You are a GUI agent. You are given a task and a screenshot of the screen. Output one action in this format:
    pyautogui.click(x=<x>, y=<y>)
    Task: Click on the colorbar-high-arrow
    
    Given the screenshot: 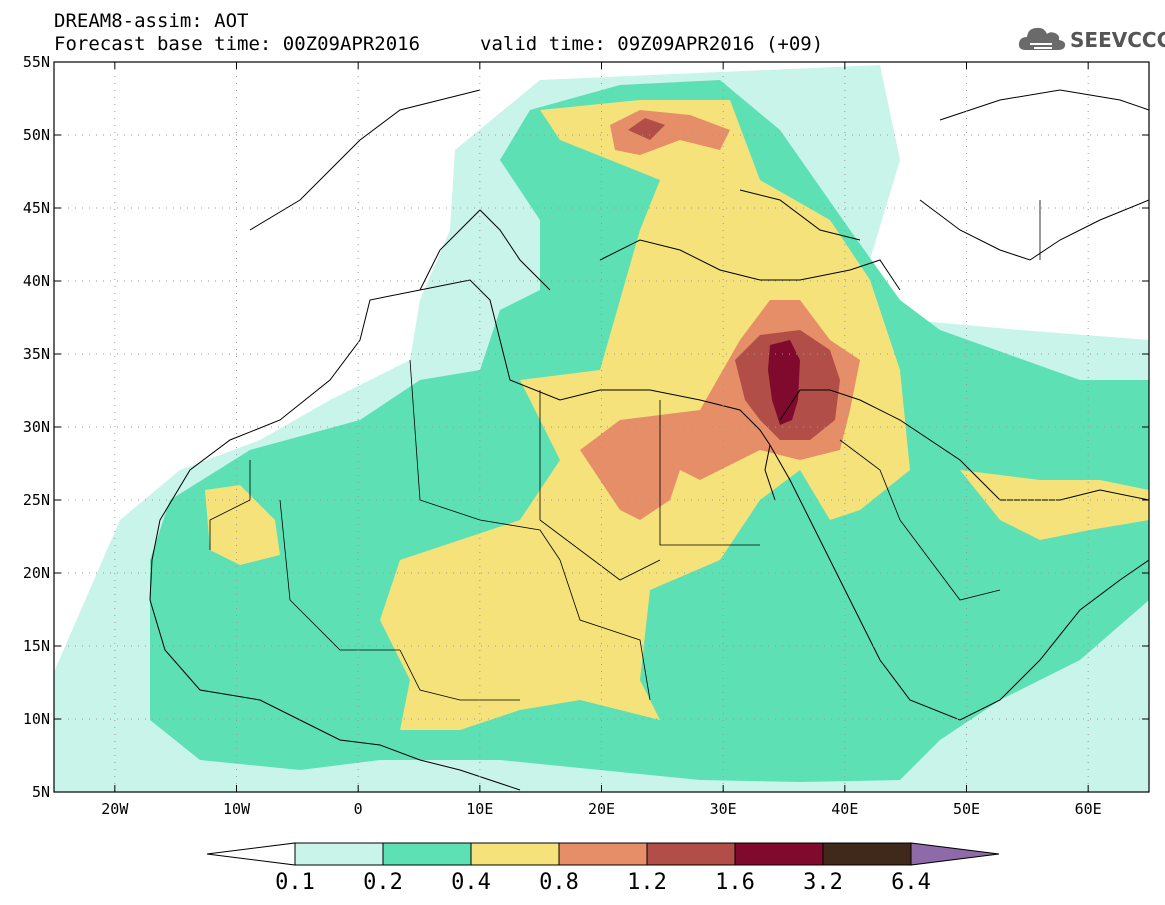 What is the action you would take?
    pyautogui.click(x=955, y=854)
    